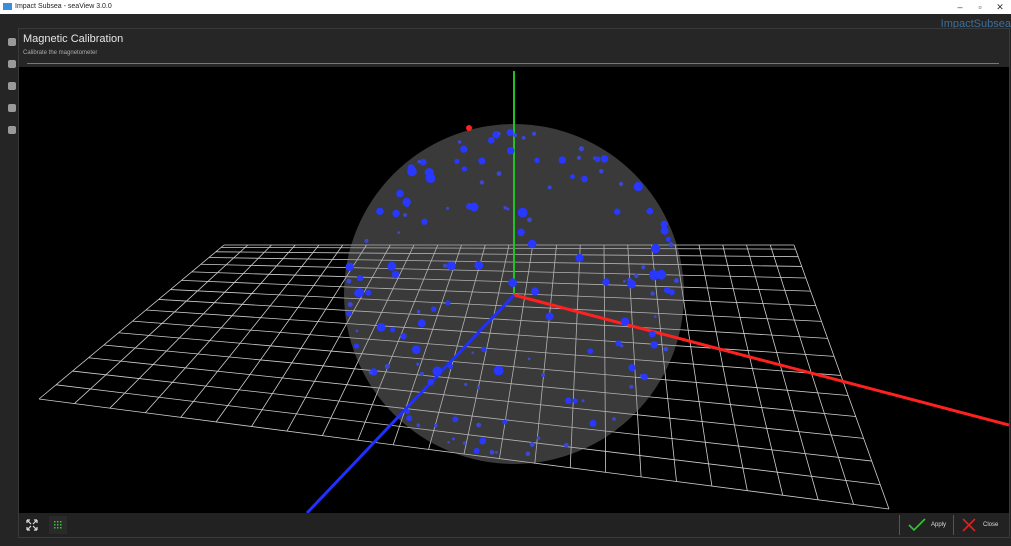 The height and width of the screenshot is (546, 1011). What do you see at coordinates (991, 525) in the screenshot?
I see `close-label: Close` at bounding box center [991, 525].